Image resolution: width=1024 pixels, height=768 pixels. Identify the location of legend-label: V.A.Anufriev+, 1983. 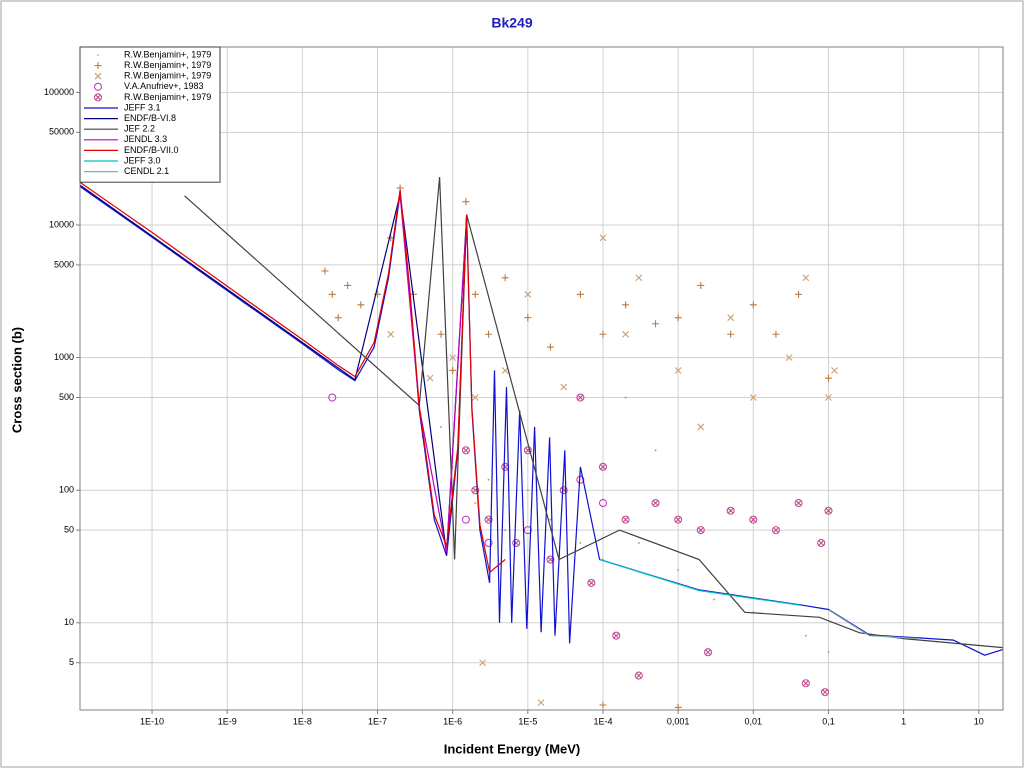
(163, 86).